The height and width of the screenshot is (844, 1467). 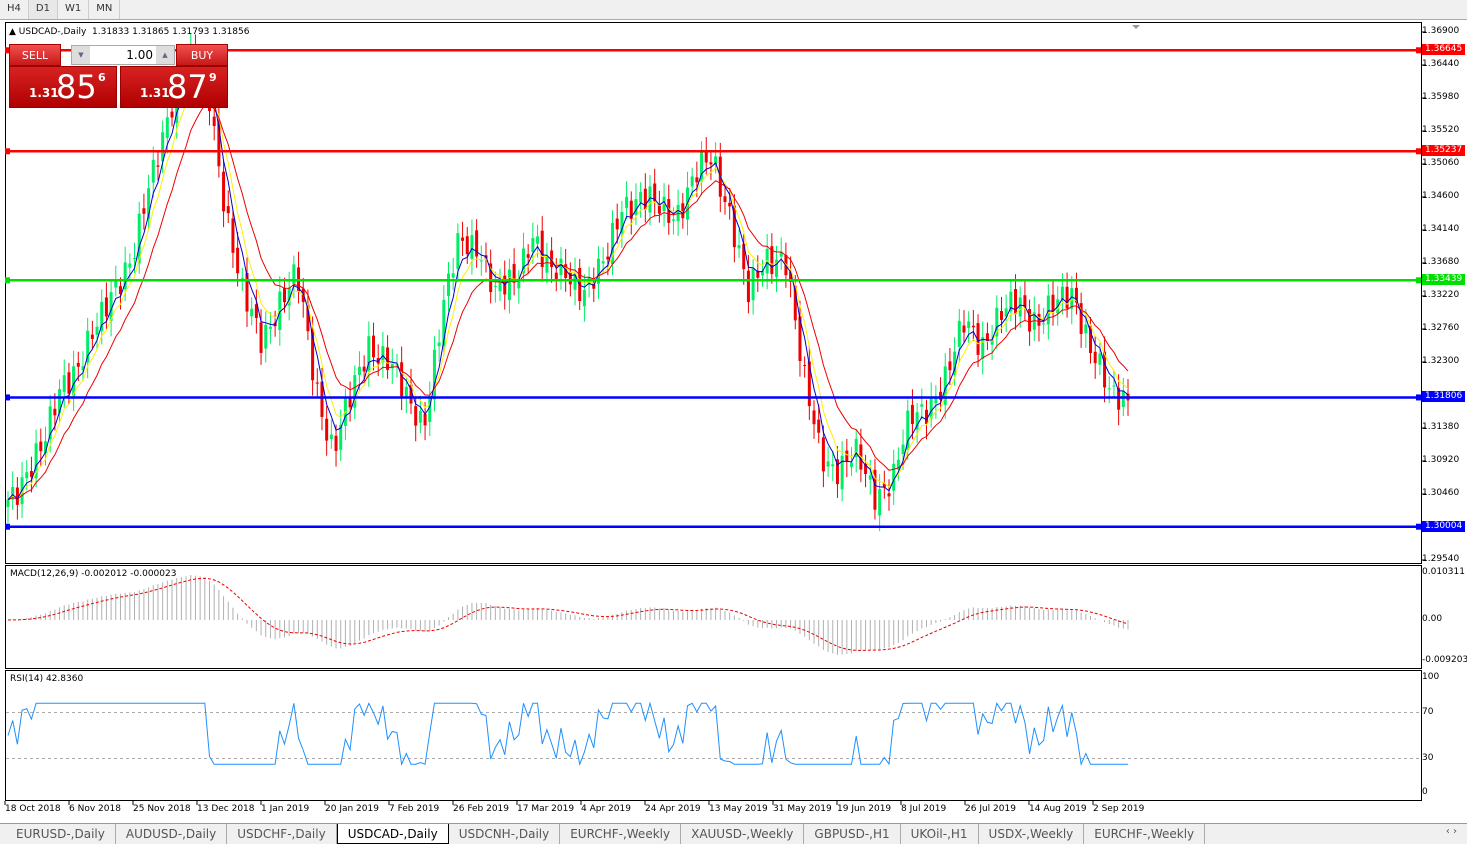 What do you see at coordinates (1119, 809) in the screenshot?
I see `date-axis-label: 2 Sep 2019` at bounding box center [1119, 809].